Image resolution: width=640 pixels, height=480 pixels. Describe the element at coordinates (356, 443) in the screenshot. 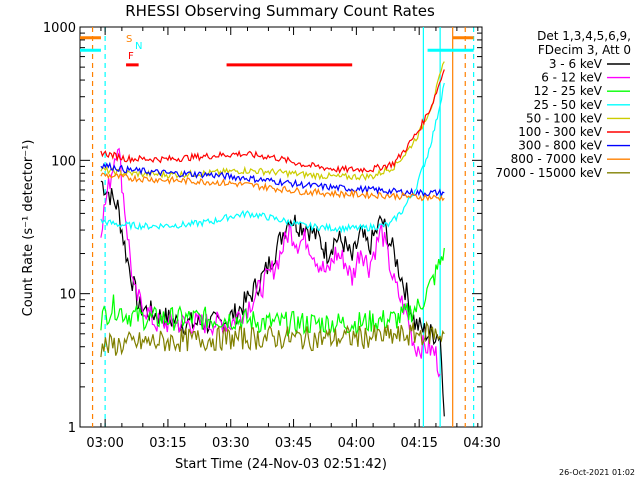

I see `x-tick-label: 04:00` at that location.